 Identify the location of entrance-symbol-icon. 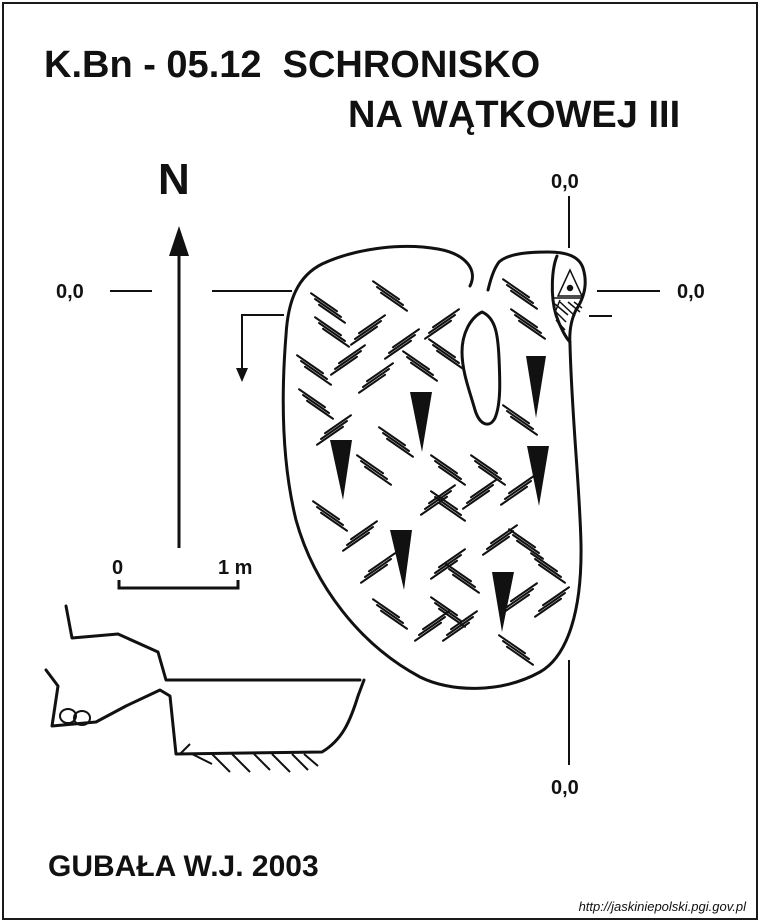
(568, 299).